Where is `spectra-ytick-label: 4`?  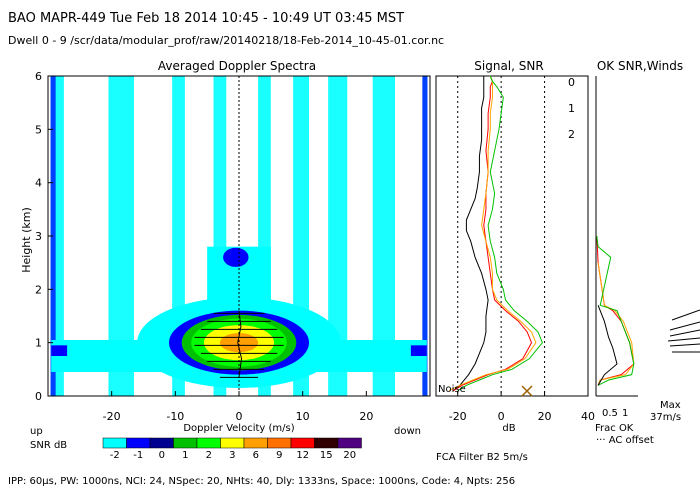 spectra-ytick-label: 4 is located at coordinates (38, 183).